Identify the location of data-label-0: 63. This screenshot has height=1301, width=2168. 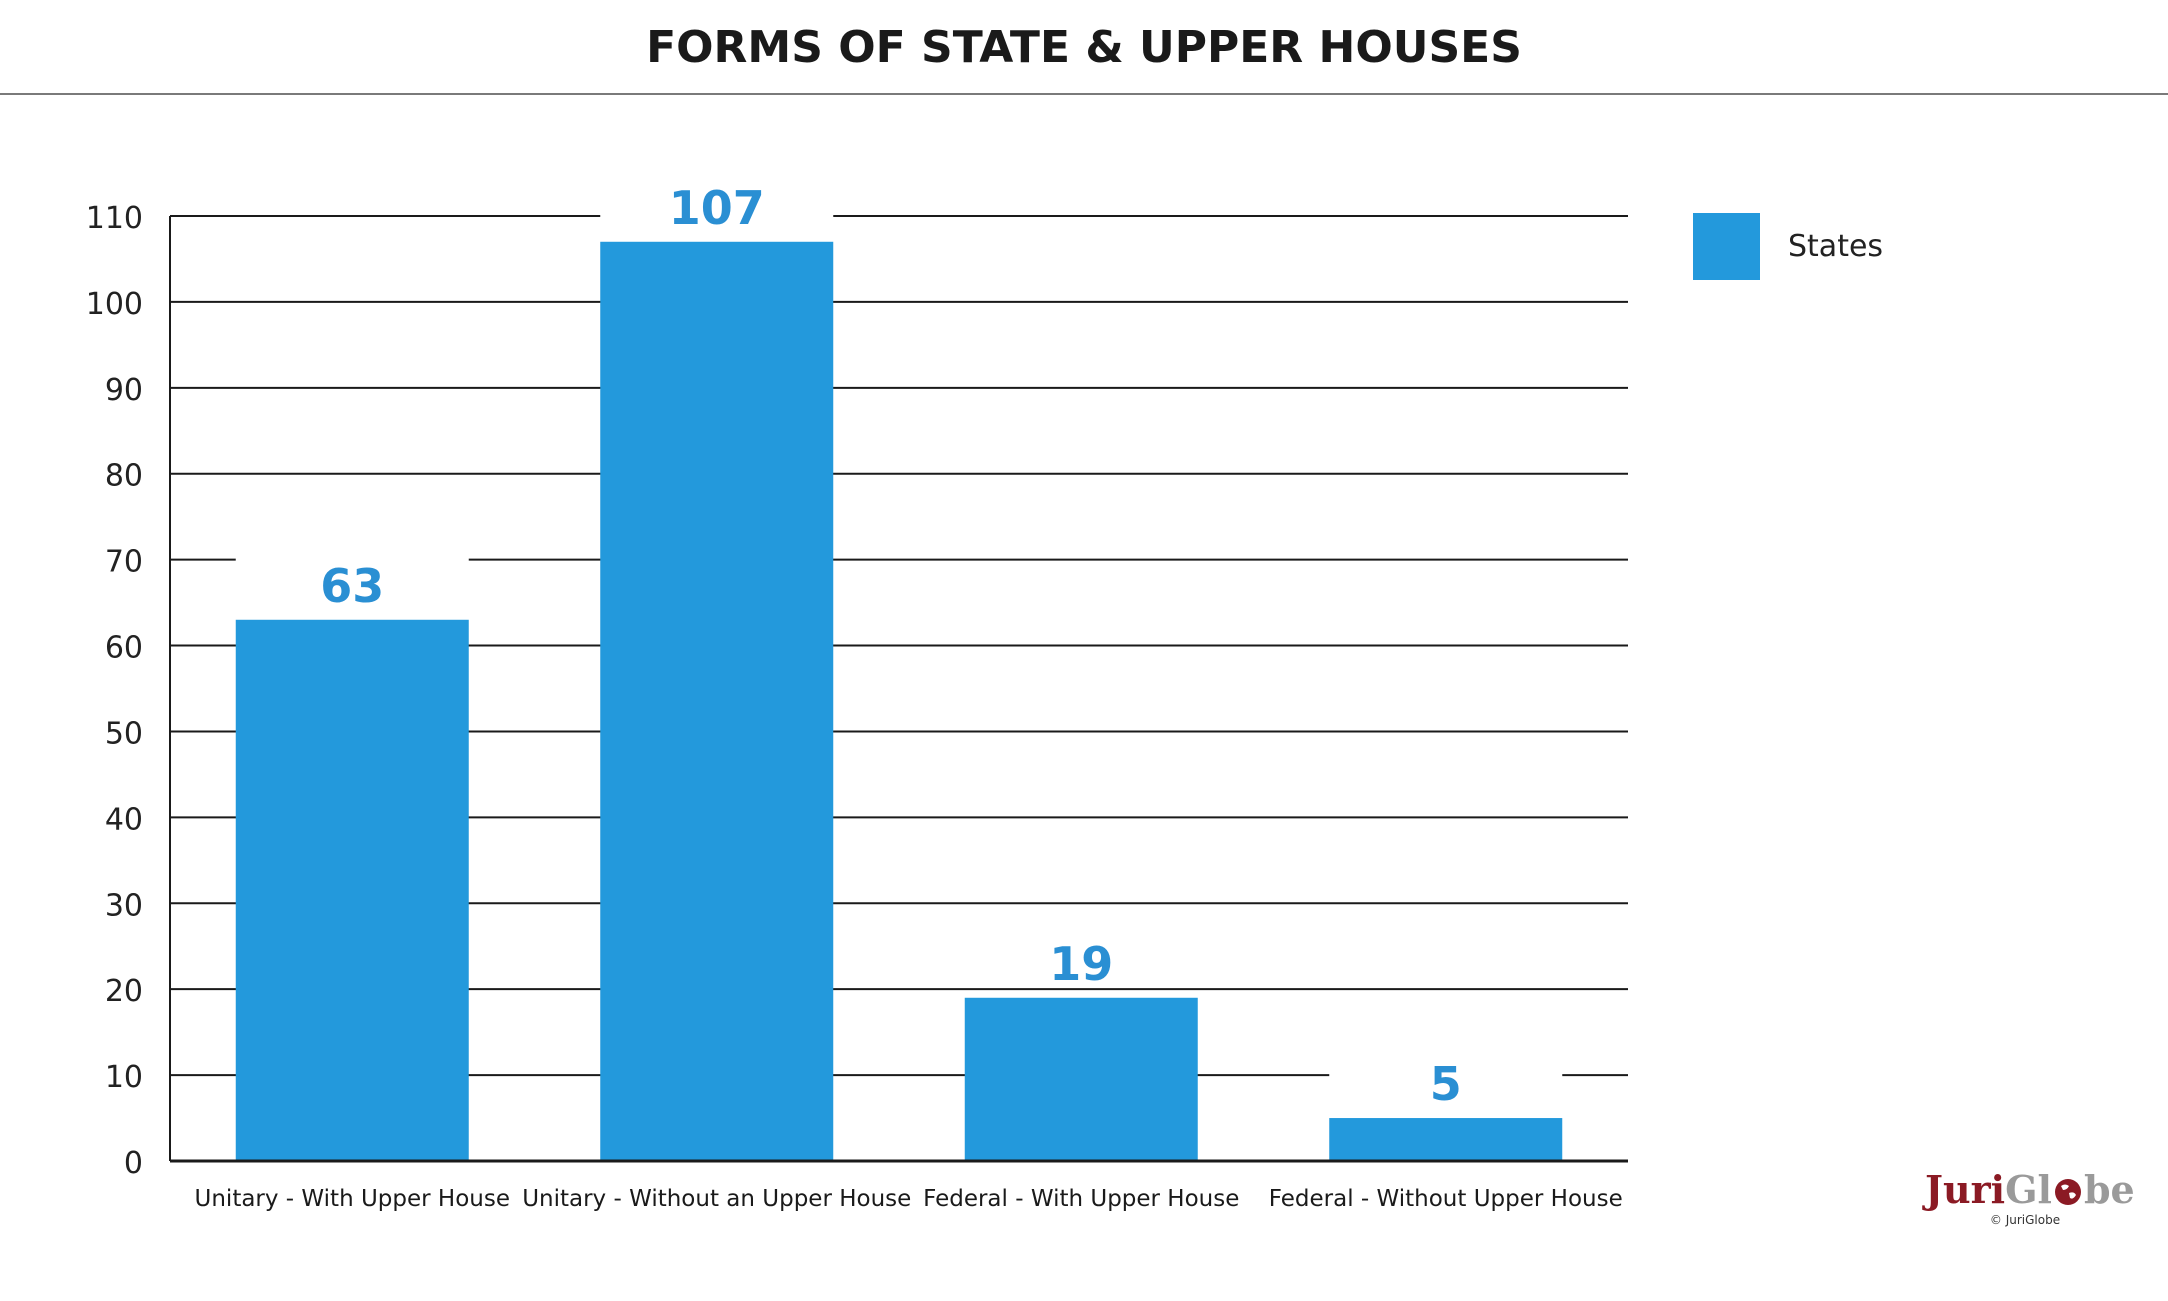
(352, 586).